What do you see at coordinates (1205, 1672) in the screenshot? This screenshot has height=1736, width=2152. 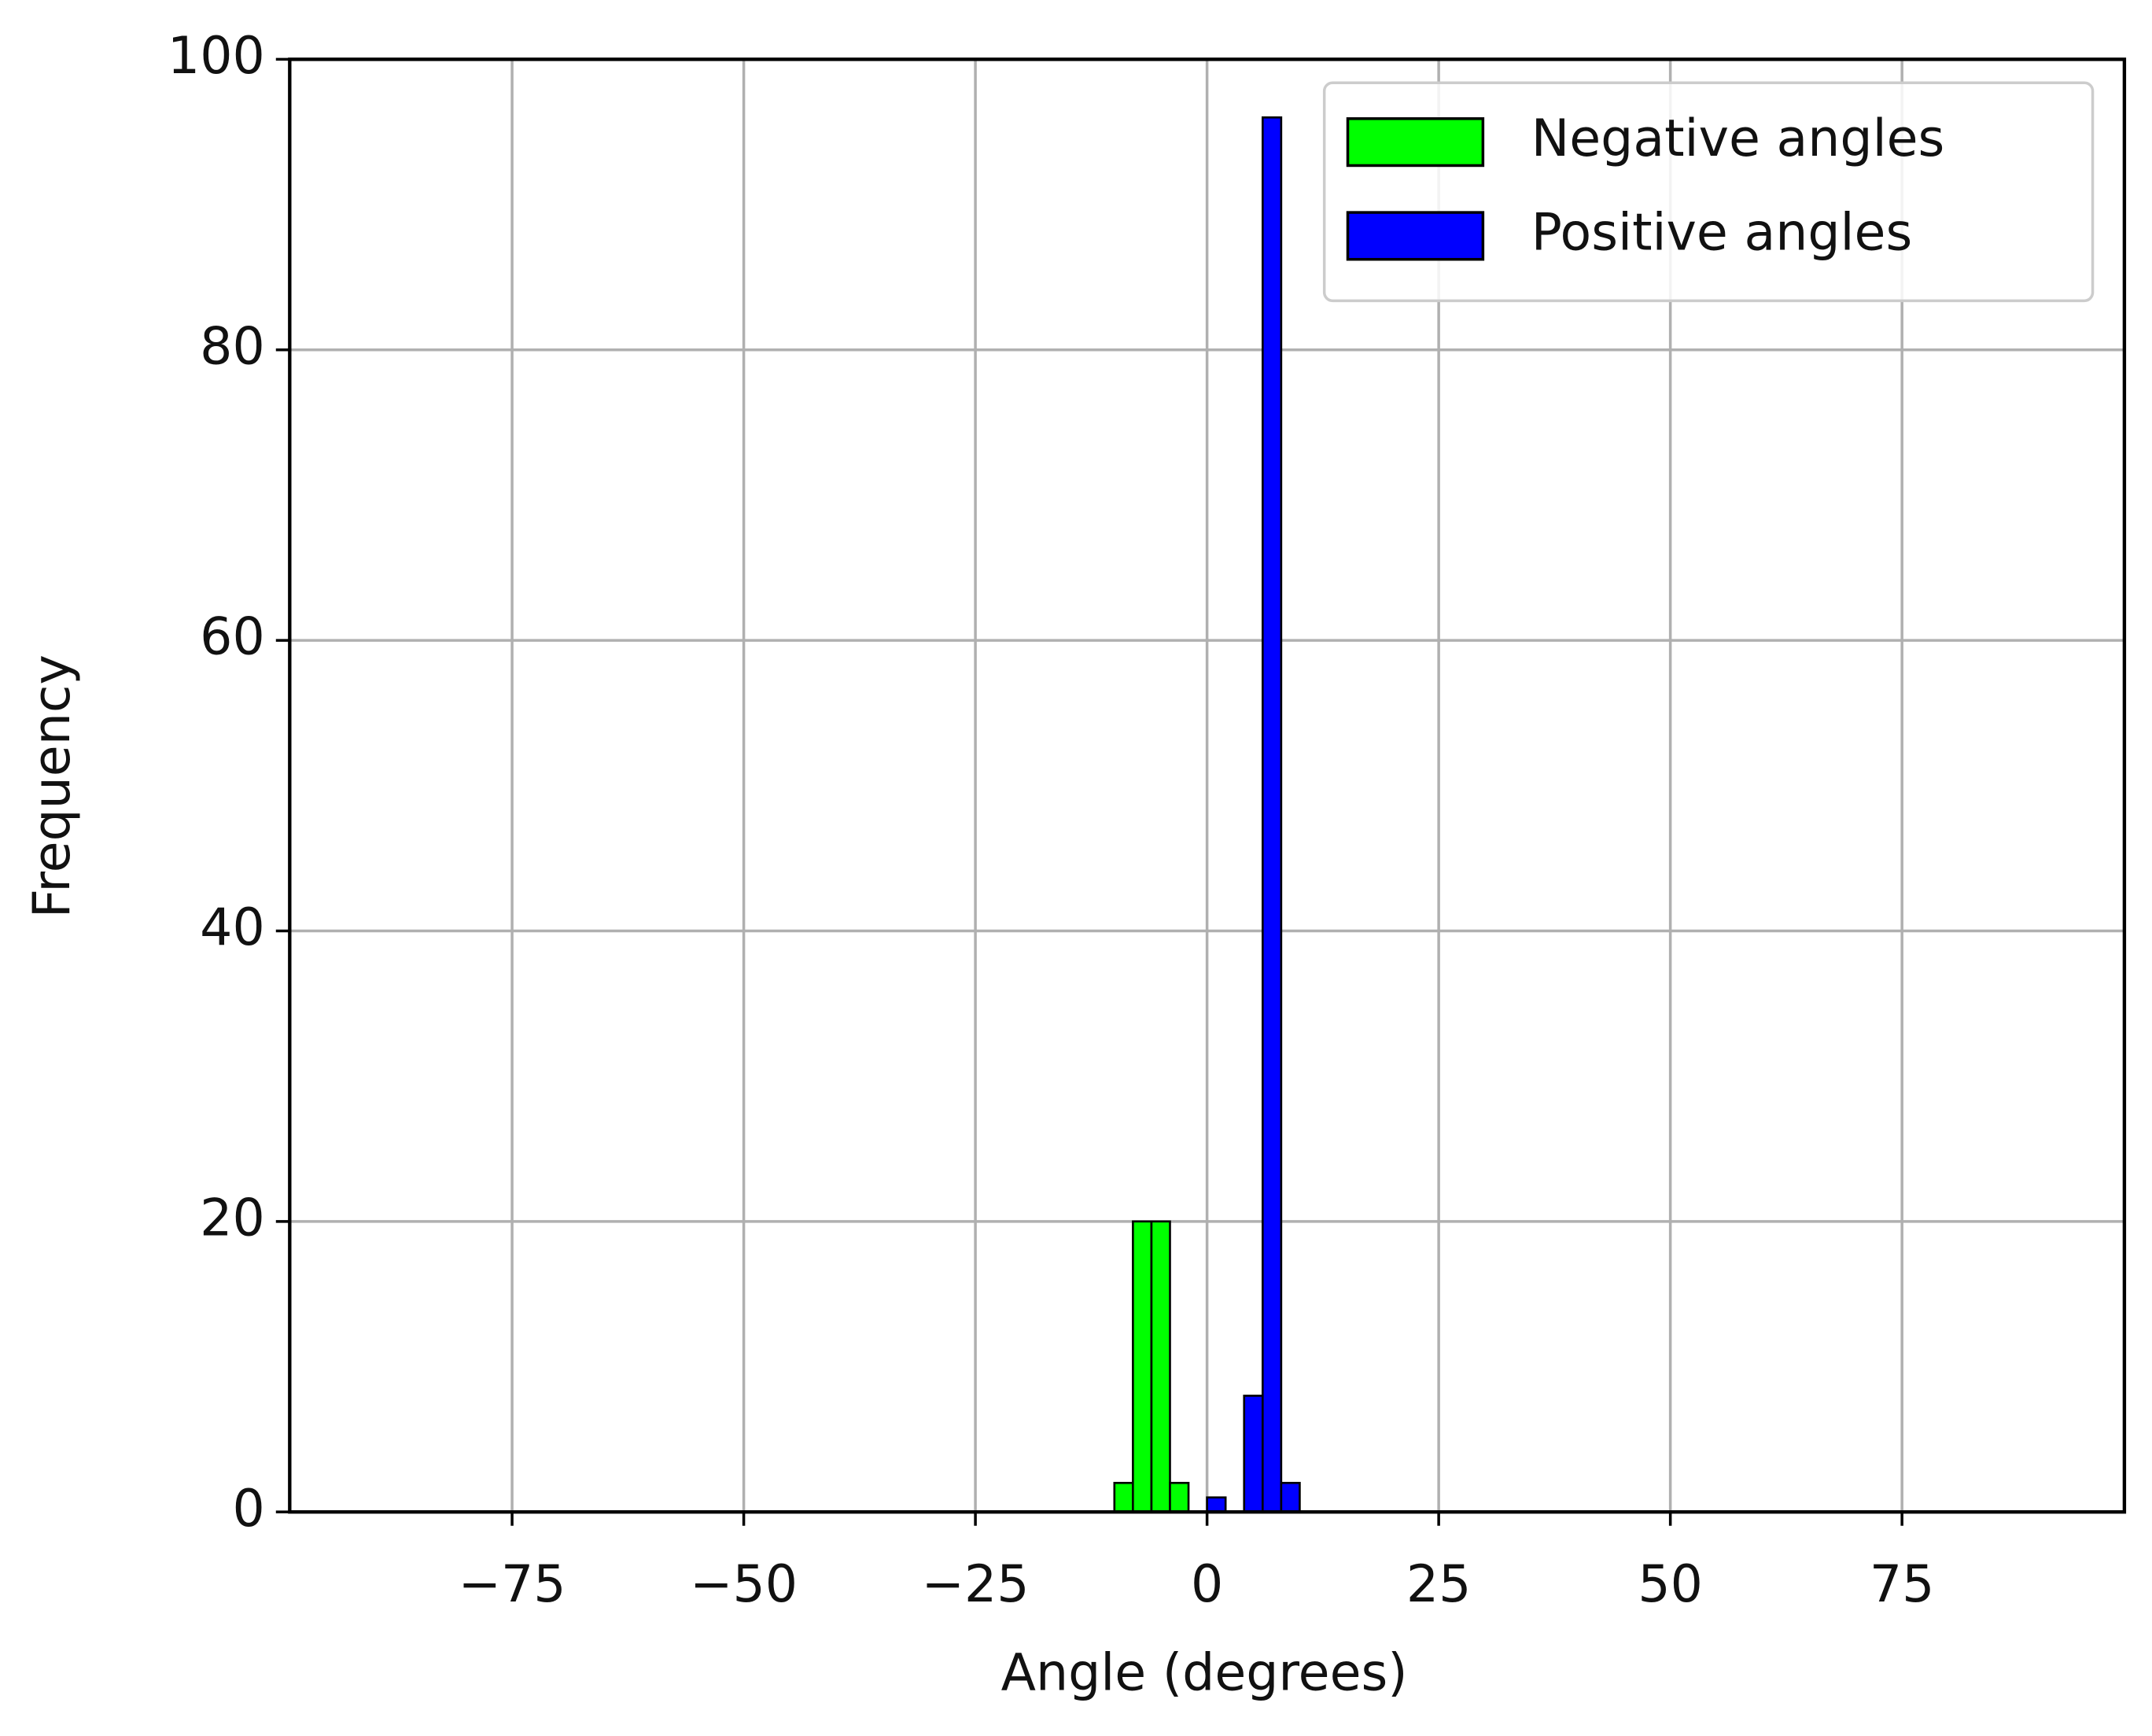 I see `x-axis-label: Angle (degrees)` at bounding box center [1205, 1672].